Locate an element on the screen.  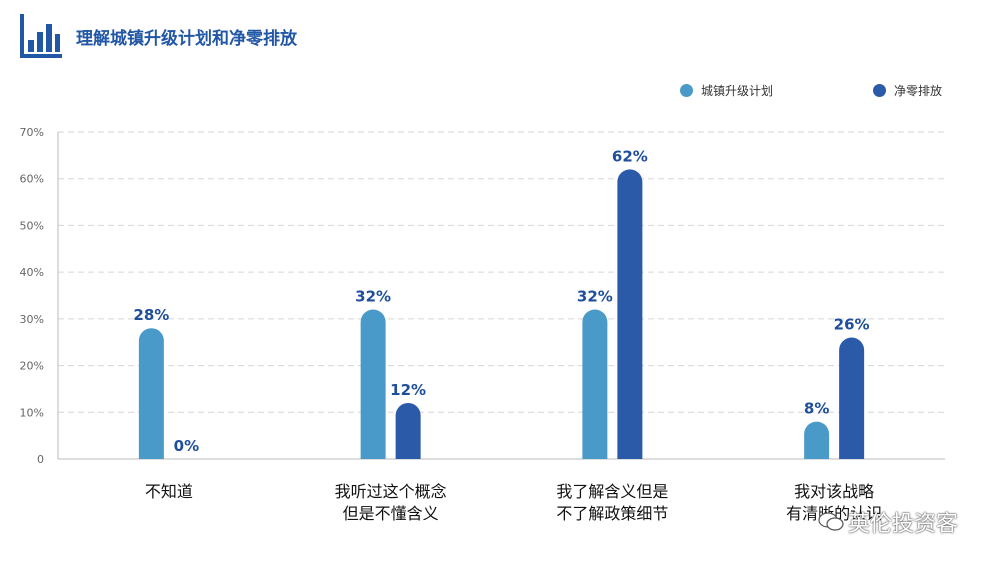
legend-item-town-upgrade: 城镇升级计划 is located at coordinates (726, 90).